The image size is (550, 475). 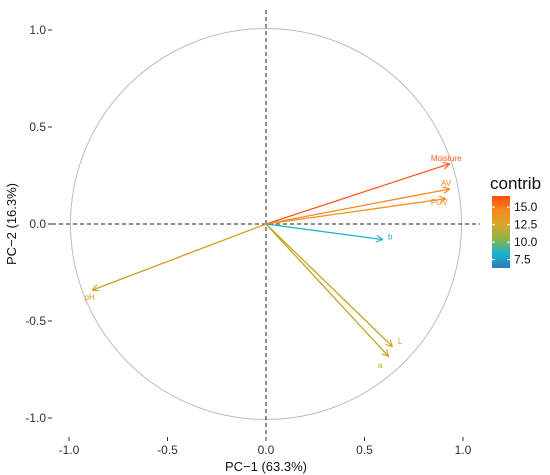 I want to click on y-tick-label: 1.0, so click(x=37, y=30).